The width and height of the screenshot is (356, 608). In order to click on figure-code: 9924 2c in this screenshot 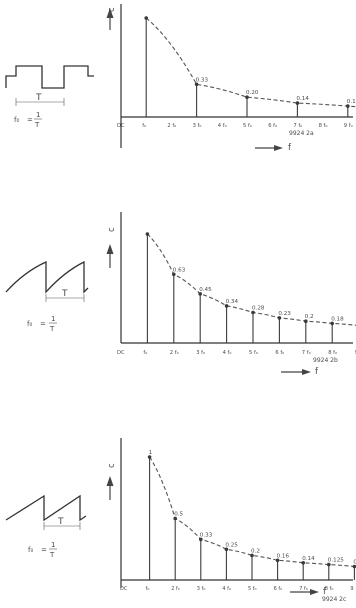, I will do `click(334, 599)`.